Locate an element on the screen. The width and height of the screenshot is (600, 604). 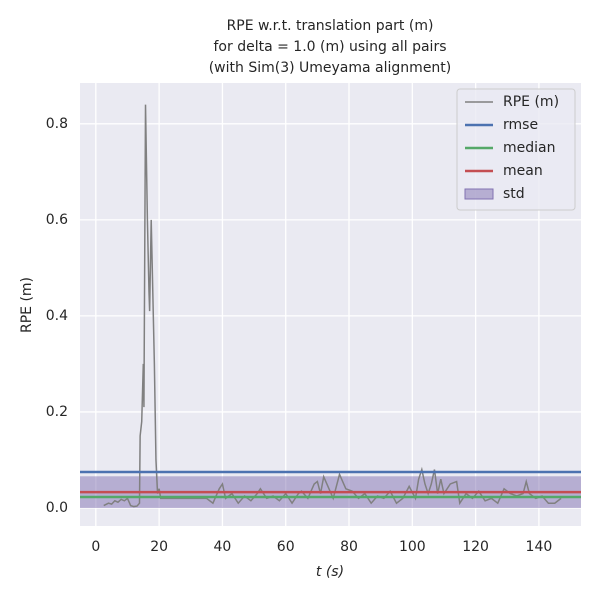
x-tick-label: 100 is located at coordinates (412, 547).